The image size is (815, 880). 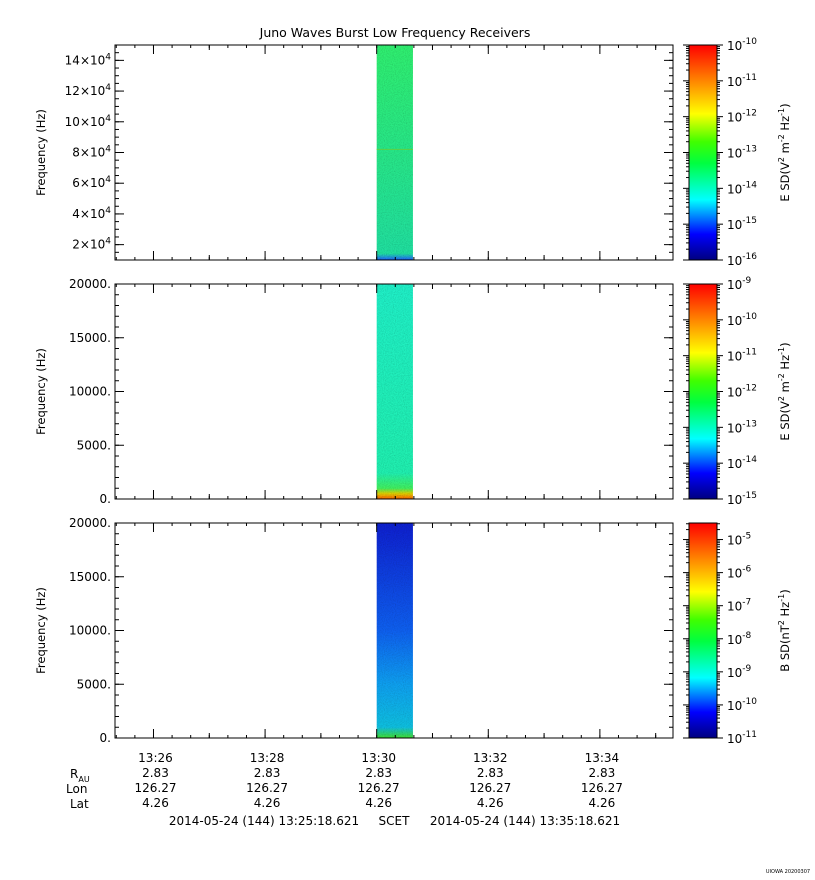 I want to click on x-tick-label: 13:34, so click(x=602, y=758).